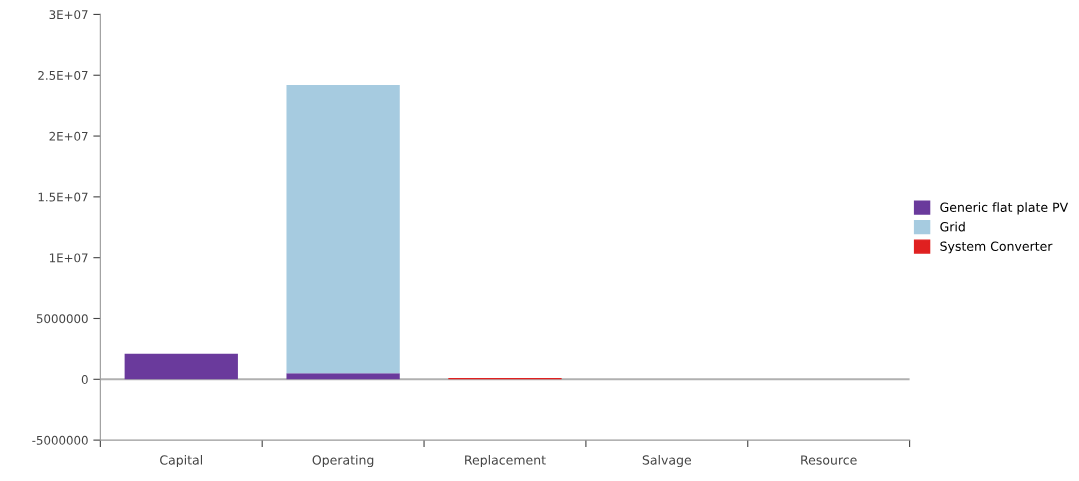  Describe the element at coordinates (343, 461) in the screenshot. I see `x-tick-label: Operating` at that location.